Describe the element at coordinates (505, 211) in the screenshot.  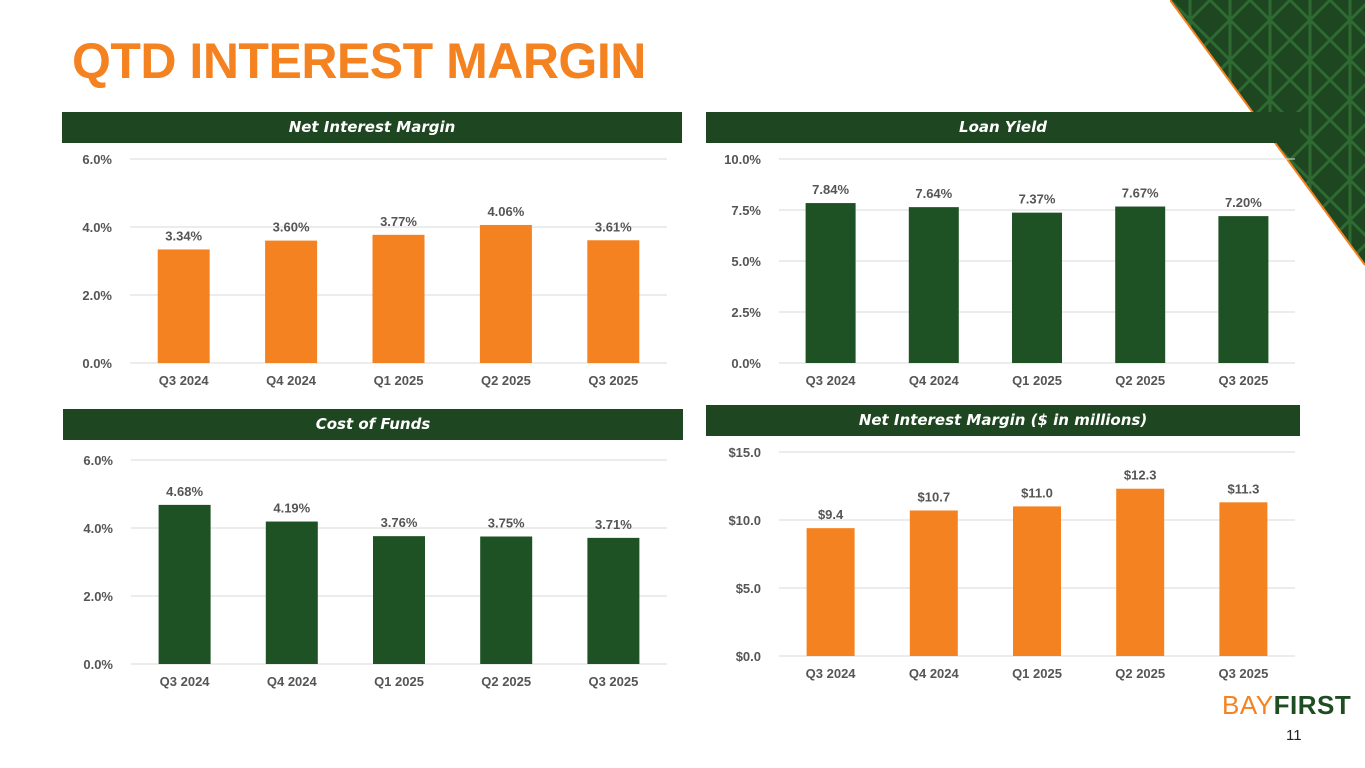
I see `data-label: 4.06%` at that location.